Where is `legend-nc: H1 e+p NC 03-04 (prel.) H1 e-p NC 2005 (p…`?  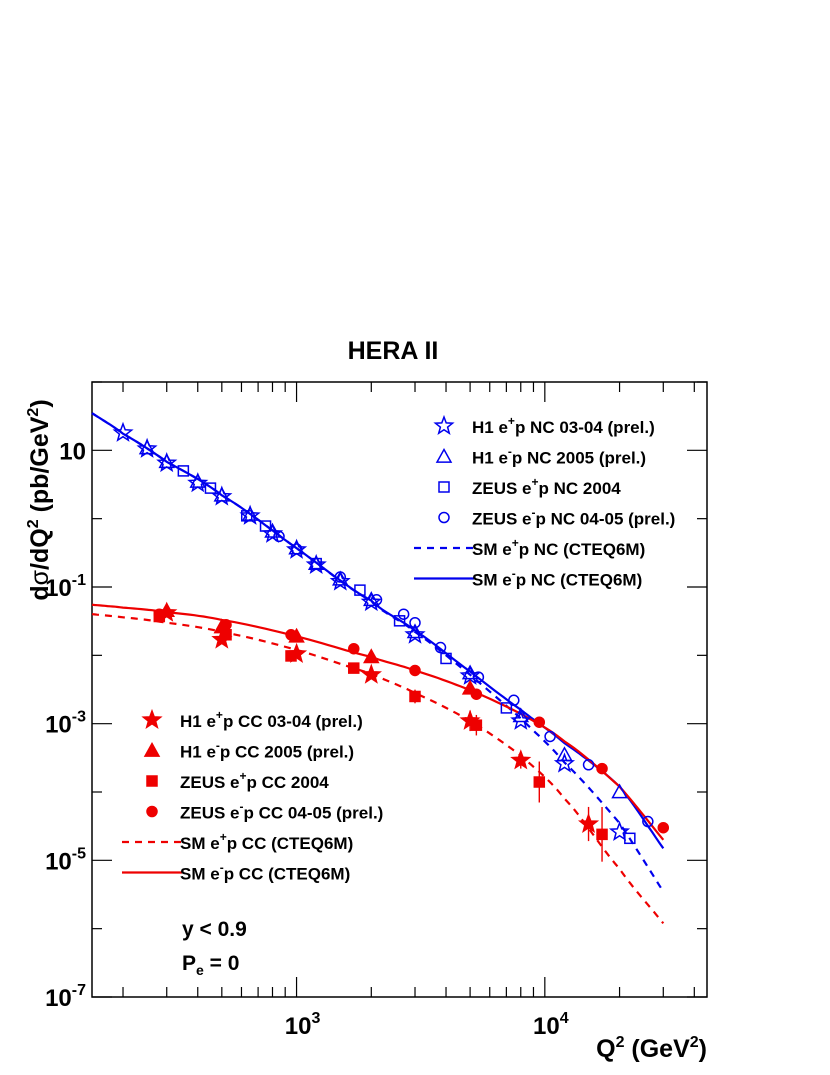 legend-nc: H1 e+p NC 03-04 (prel.) H1 e-p NC 2005 (p… is located at coordinates (544, 502).